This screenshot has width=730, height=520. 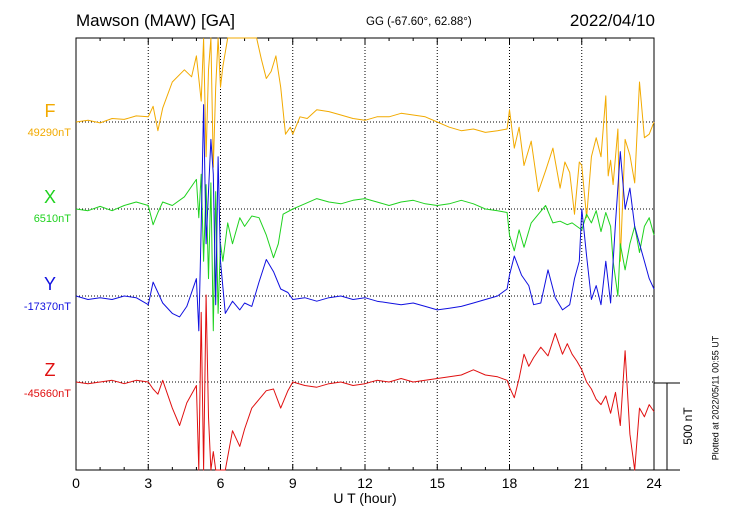 What do you see at coordinates (419, 22) in the screenshot?
I see `coordinates-label: GG (-67.60°, 62.88°)` at bounding box center [419, 22].